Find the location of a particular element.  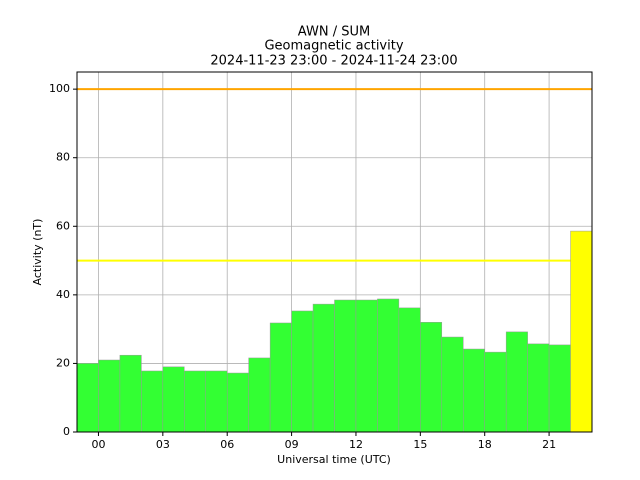

x-tick-label: 18 is located at coordinates (485, 444).